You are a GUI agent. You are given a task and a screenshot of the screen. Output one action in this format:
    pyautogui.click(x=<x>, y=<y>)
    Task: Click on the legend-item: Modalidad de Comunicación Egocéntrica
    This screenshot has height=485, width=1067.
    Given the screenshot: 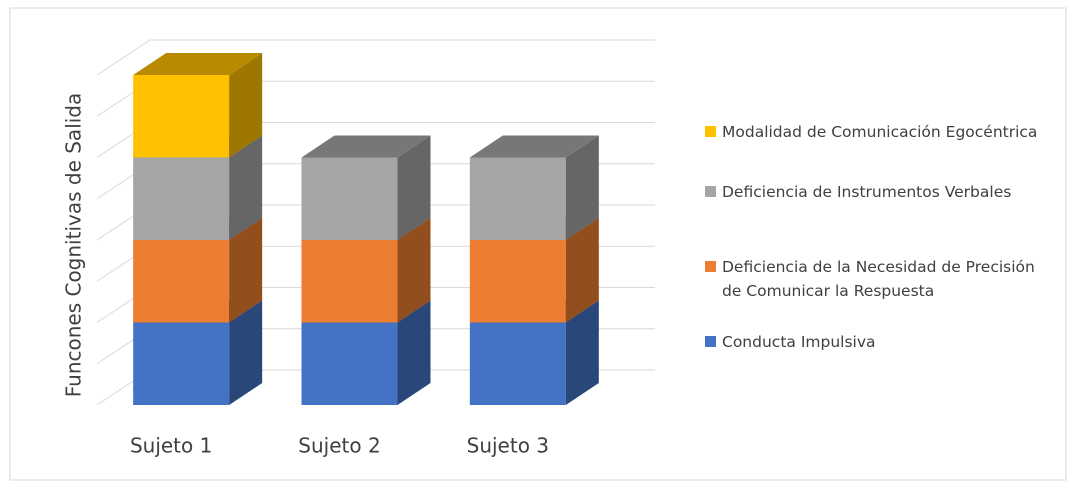 What is the action you would take?
    pyautogui.click(x=880, y=132)
    